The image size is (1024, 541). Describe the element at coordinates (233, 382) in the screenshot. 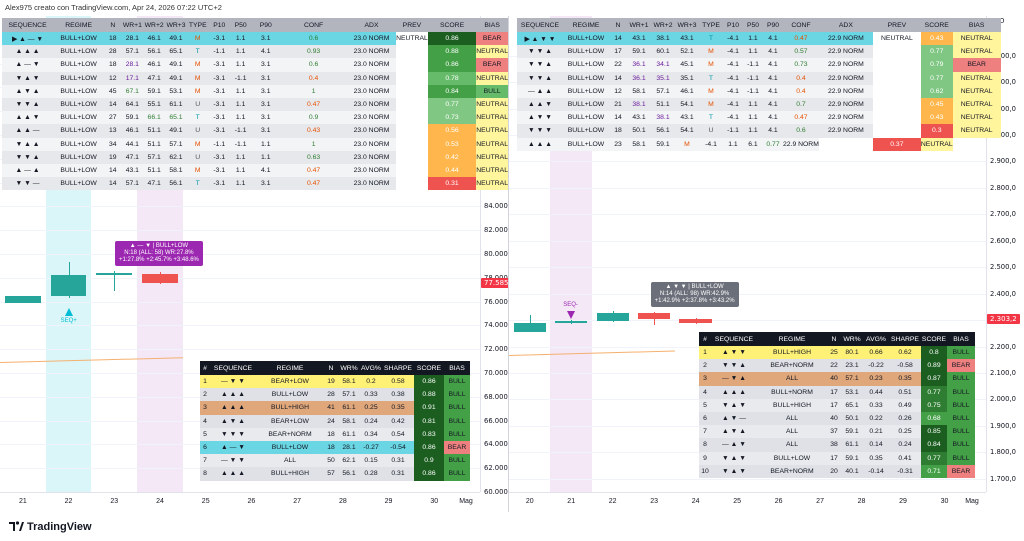

I see `table-cell: — ▼ ▼` at that location.